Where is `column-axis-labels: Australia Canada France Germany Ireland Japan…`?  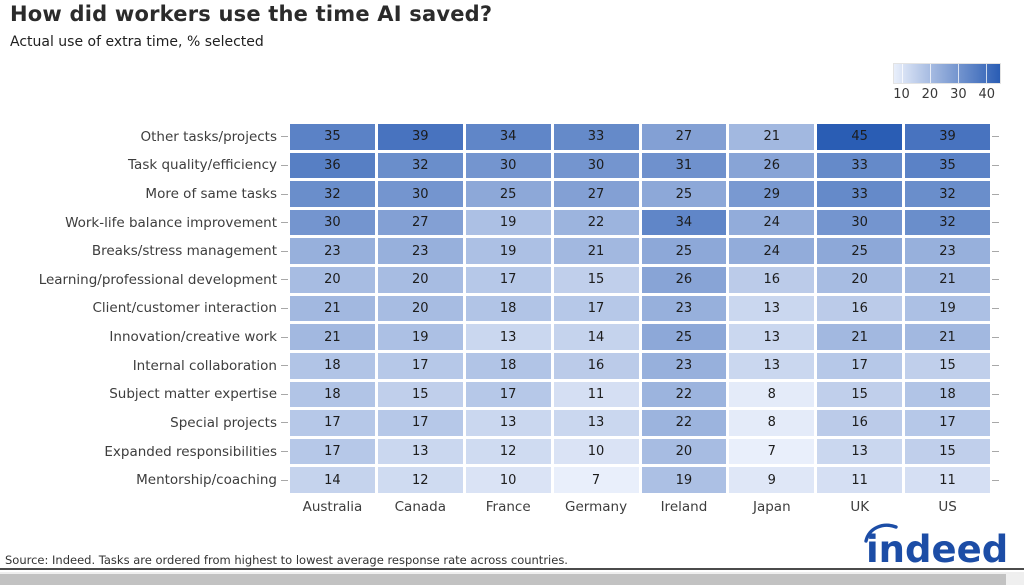 column-axis-labels: Australia Canada France Germany Ireland Japan… is located at coordinates (640, 507).